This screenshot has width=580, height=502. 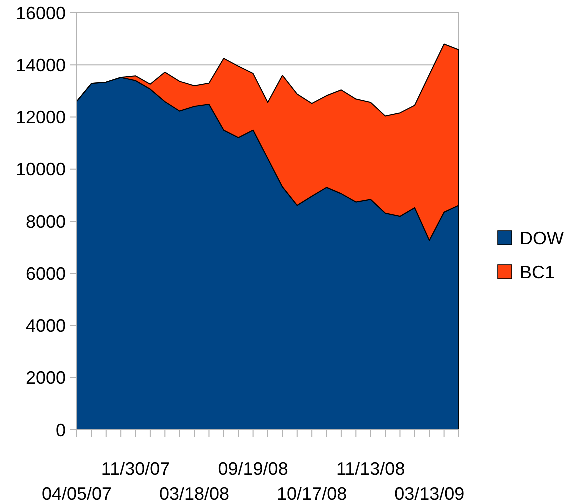 What do you see at coordinates (253, 469) in the screenshot?
I see `x-tick-label: 09/19/08` at bounding box center [253, 469].